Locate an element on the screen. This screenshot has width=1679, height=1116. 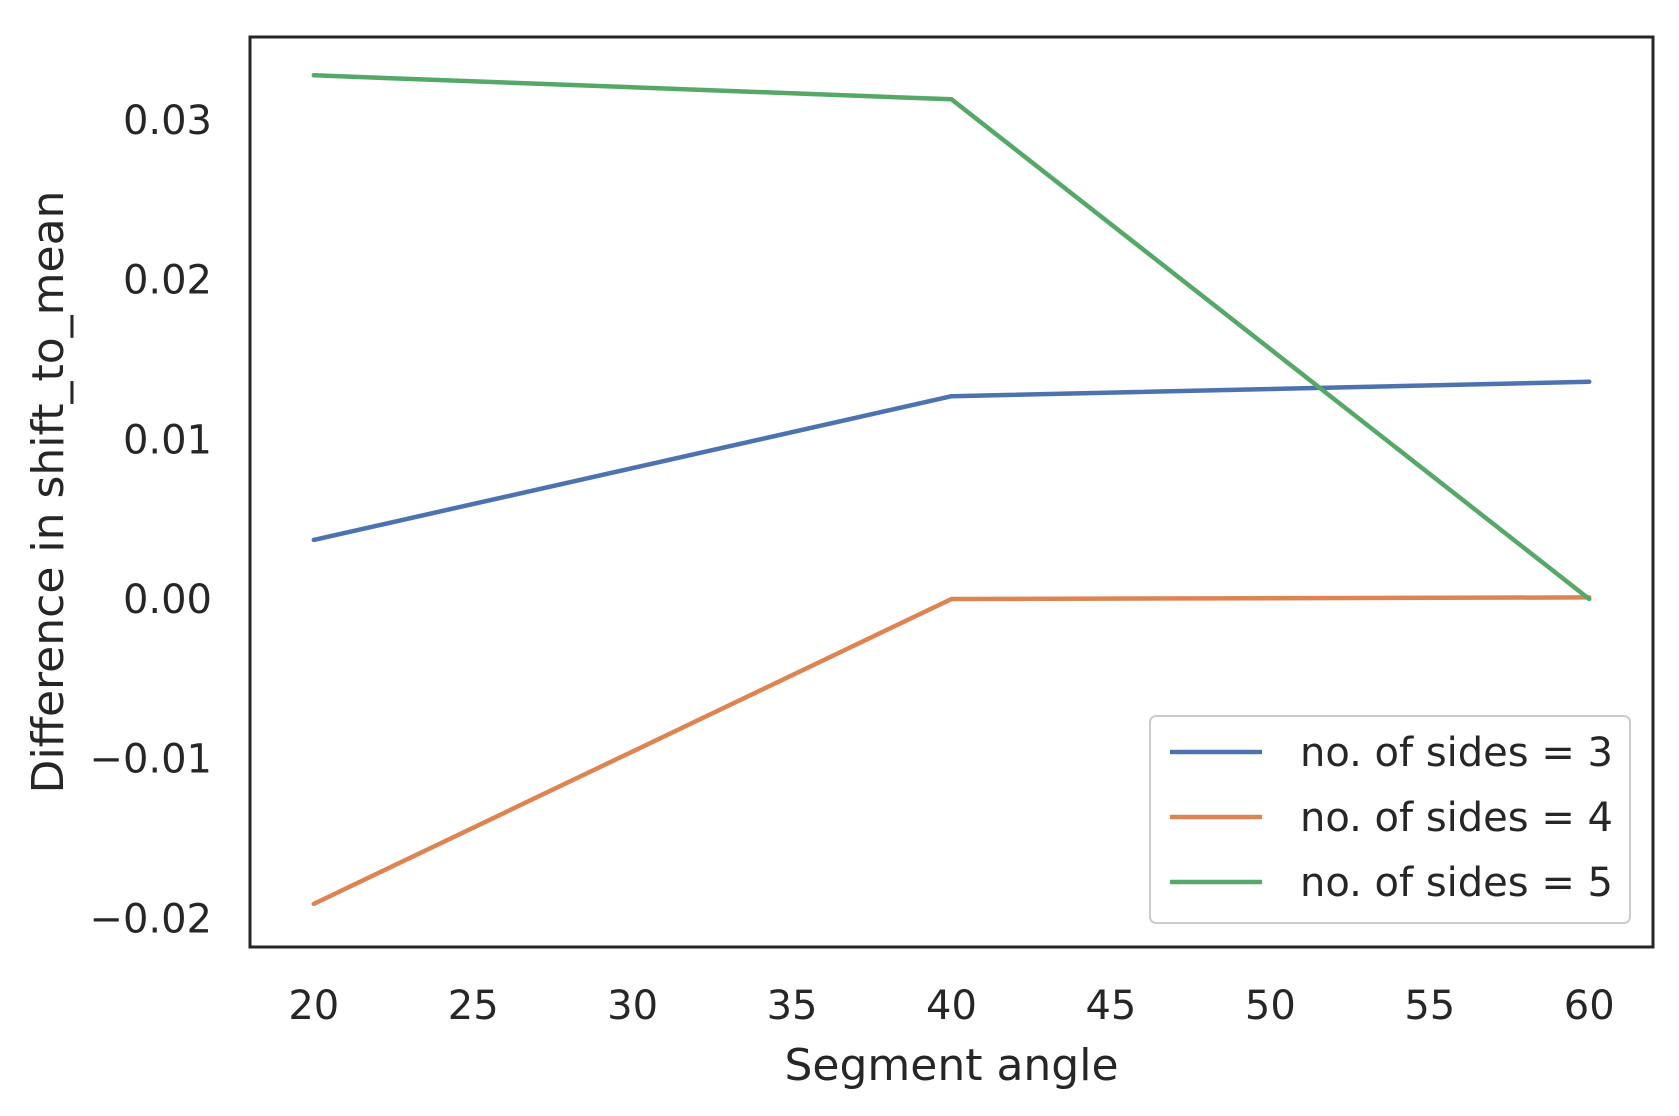
y-axis-label: Difference in shift_to_mean is located at coordinates (48, 492).